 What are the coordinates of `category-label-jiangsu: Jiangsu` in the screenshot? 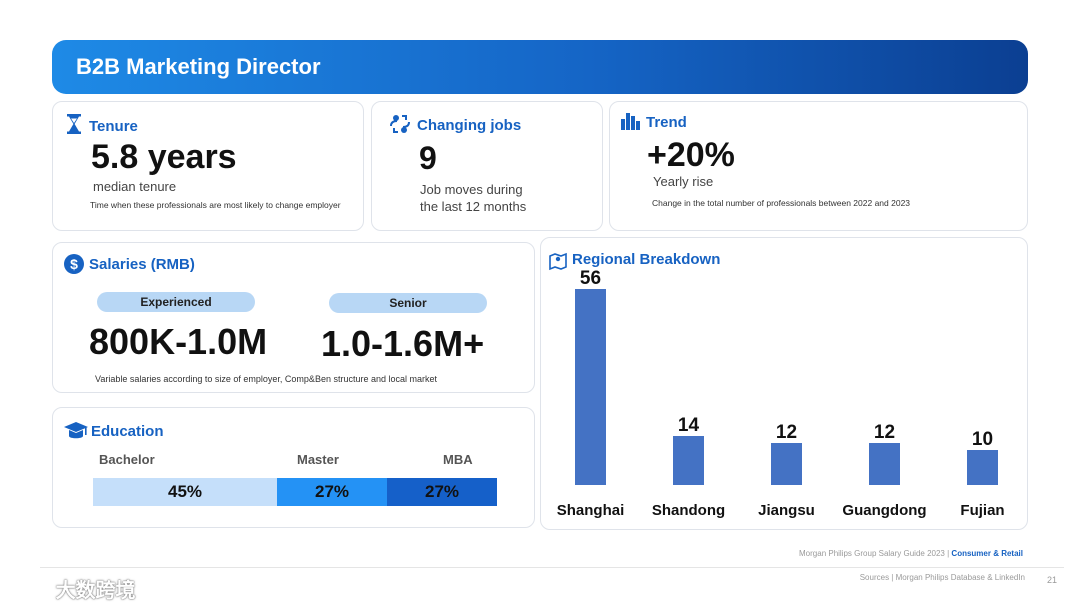 It's located at (786, 510).